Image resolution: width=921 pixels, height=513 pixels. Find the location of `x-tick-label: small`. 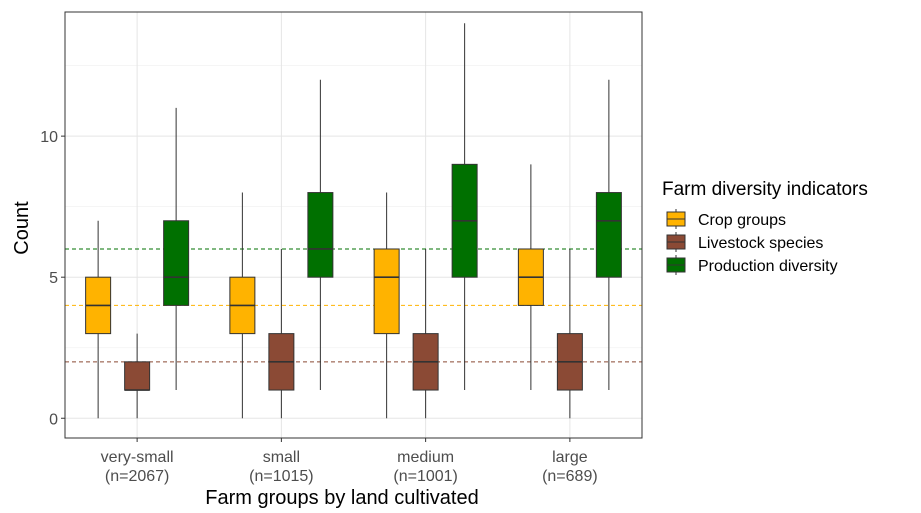

x-tick-label: small is located at coordinates (281, 457).